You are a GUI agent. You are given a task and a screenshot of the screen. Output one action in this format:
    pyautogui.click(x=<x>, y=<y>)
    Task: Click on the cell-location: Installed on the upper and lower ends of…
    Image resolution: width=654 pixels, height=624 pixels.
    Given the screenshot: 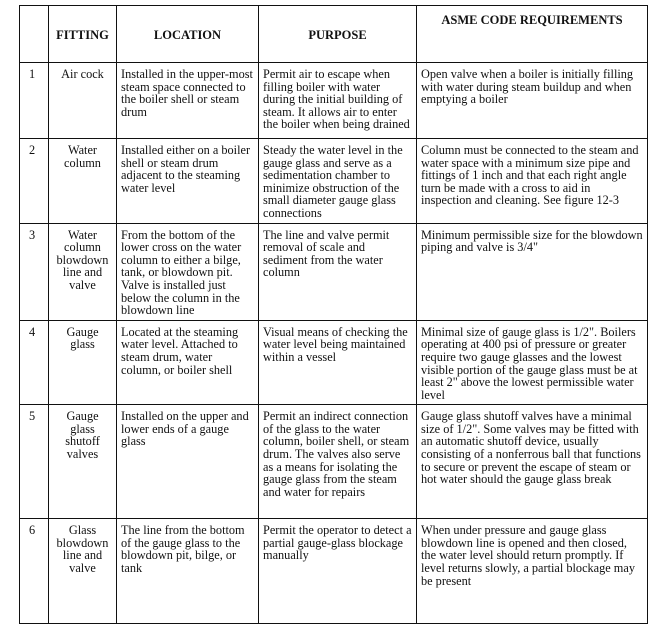 What is the action you would take?
    pyautogui.click(x=187, y=462)
    